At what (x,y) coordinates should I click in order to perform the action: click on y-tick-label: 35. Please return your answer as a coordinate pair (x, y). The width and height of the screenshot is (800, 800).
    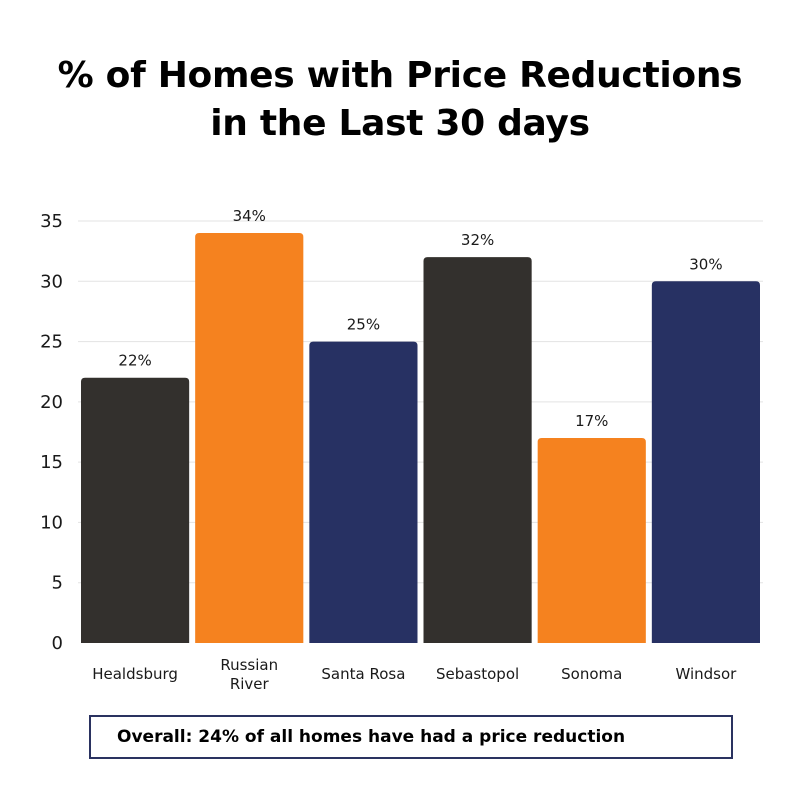
    Looking at the image, I should click on (51, 221).